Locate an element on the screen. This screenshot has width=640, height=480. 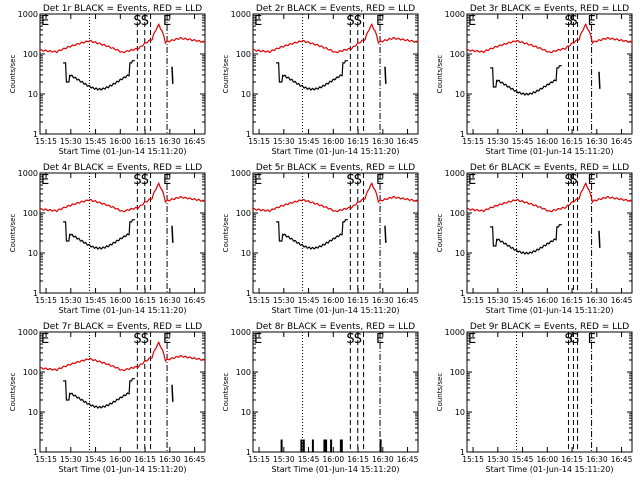
panel-title: Det 6r BLACK = Events, RED = LLD is located at coordinates (549, 168).